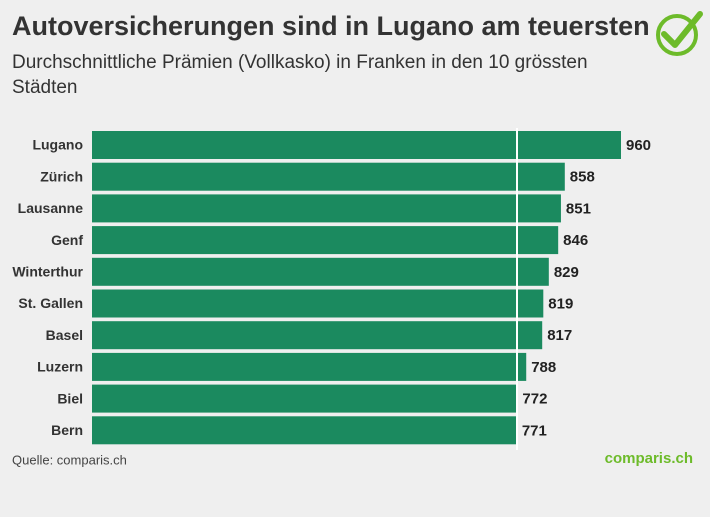 The image size is (710, 517). I want to click on y-tick-label: Lausanne, so click(51, 208).